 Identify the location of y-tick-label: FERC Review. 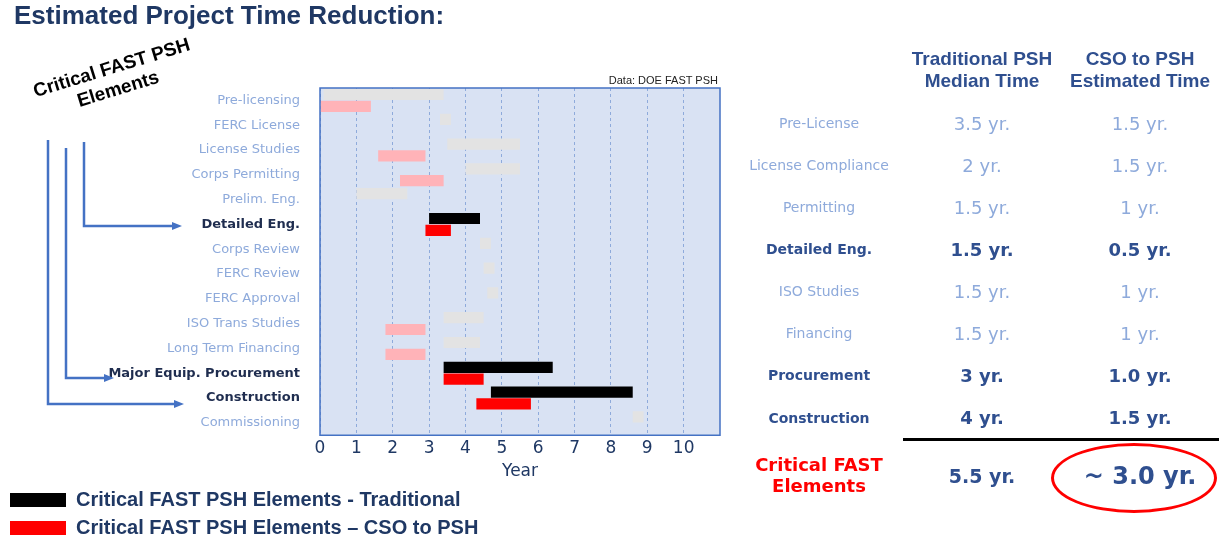
(258, 273).